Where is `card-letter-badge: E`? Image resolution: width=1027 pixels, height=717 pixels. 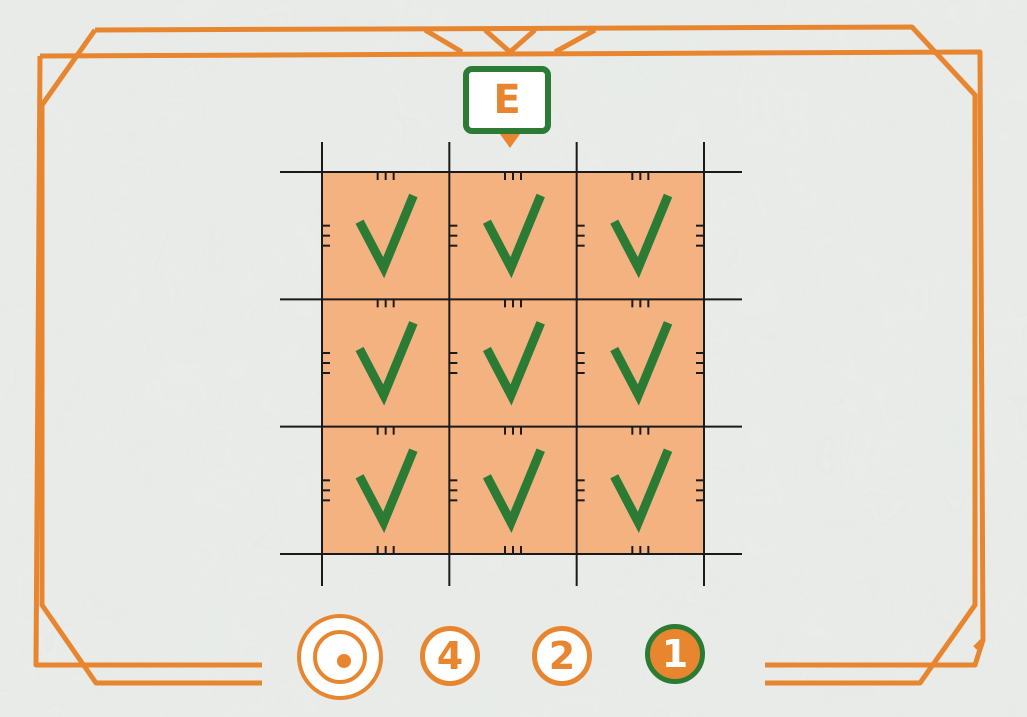 card-letter-badge: E is located at coordinates (507, 100).